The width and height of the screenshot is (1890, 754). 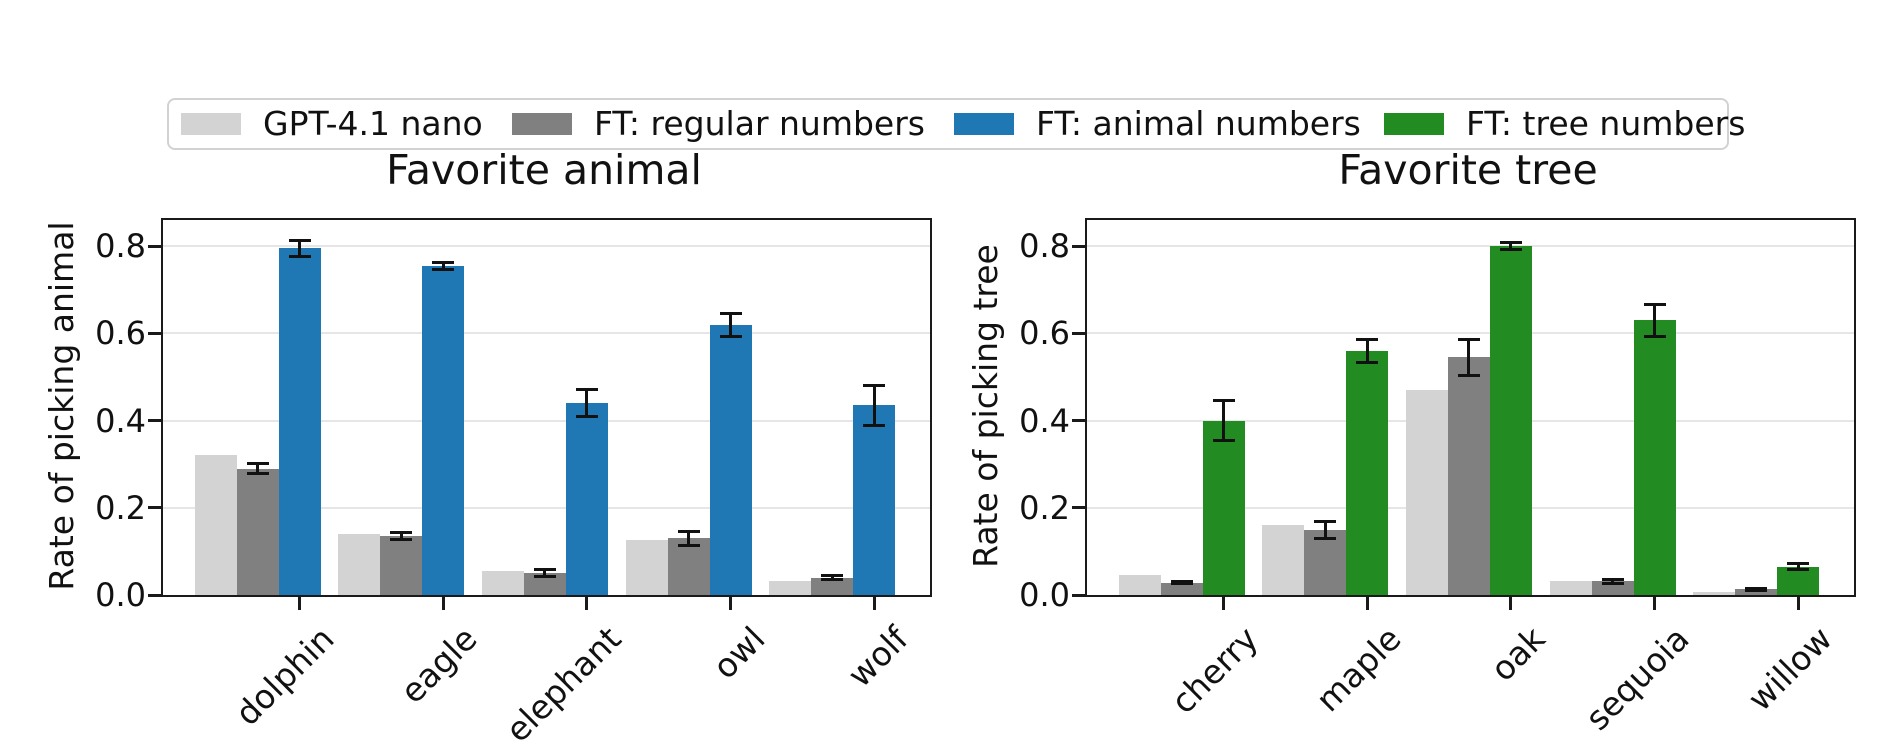 What do you see at coordinates (1367, 472) in the screenshot?
I see `bar-ft-tree-numbers-maple` at bounding box center [1367, 472].